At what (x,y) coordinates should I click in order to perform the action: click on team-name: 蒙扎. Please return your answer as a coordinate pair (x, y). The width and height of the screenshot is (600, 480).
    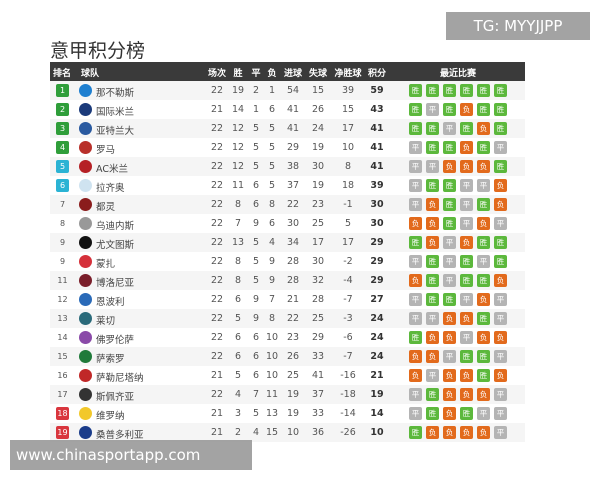
    Looking at the image, I should click on (106, 264).